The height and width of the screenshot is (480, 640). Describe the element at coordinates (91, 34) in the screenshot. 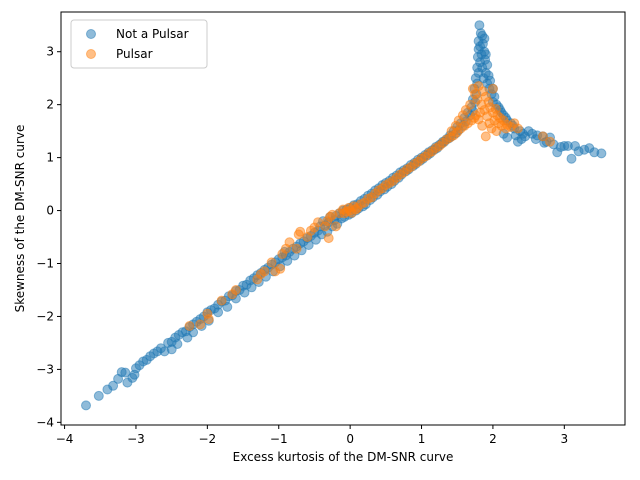

I see `legend-marker-not-a-pulsar` at that location.